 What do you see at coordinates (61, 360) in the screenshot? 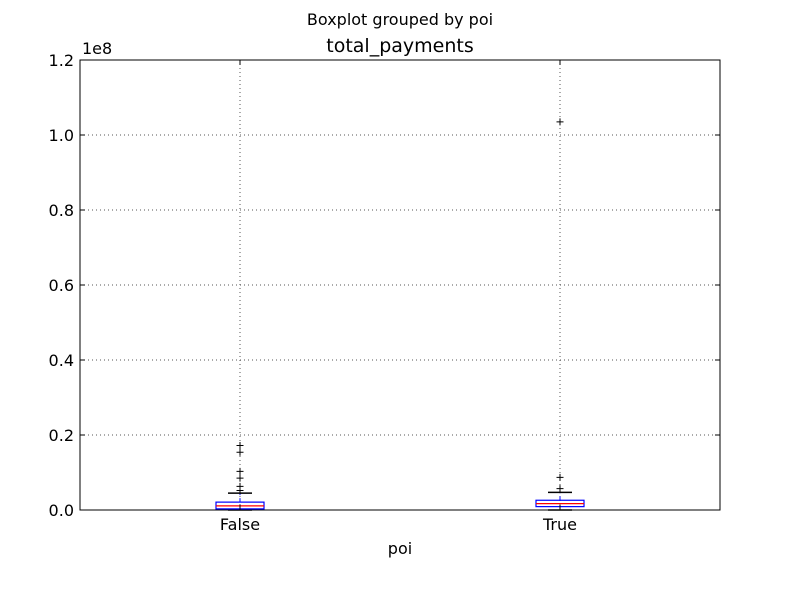
I see `y-tick-label: 0.4` at bounding box center [61, 360].